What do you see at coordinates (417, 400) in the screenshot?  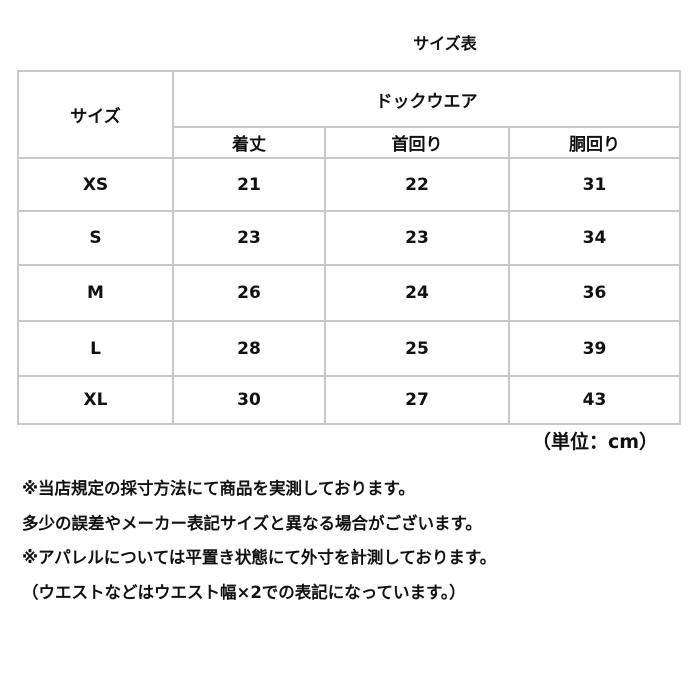 I see `value-cell: 27` at bounding box center [417, 400].